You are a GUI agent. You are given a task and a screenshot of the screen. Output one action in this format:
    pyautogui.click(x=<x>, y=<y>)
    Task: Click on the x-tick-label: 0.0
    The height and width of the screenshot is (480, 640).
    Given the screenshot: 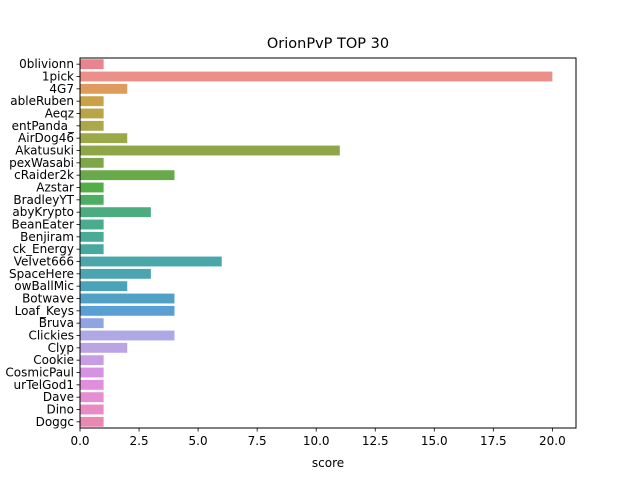 What is the action you would take?
    pyautogui.click(x=79, y=441)
    